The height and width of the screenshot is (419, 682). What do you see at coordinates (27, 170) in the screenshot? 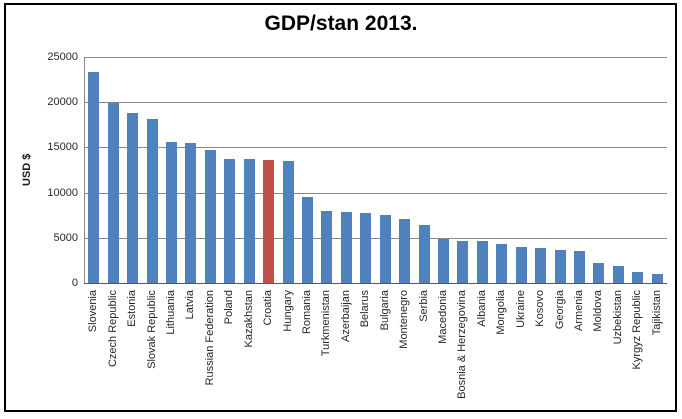
I see `y-axis-title: USD $` at bounding box center [27, 170].